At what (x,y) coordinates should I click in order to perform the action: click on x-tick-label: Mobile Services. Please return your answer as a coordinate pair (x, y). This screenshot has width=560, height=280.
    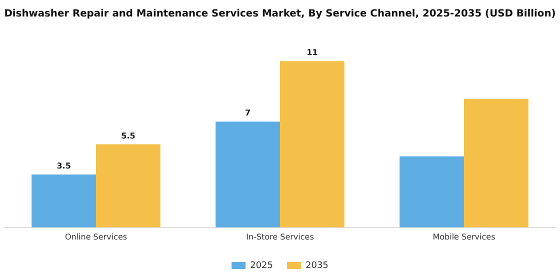
    Looking at the image, I should click on (464, 237).